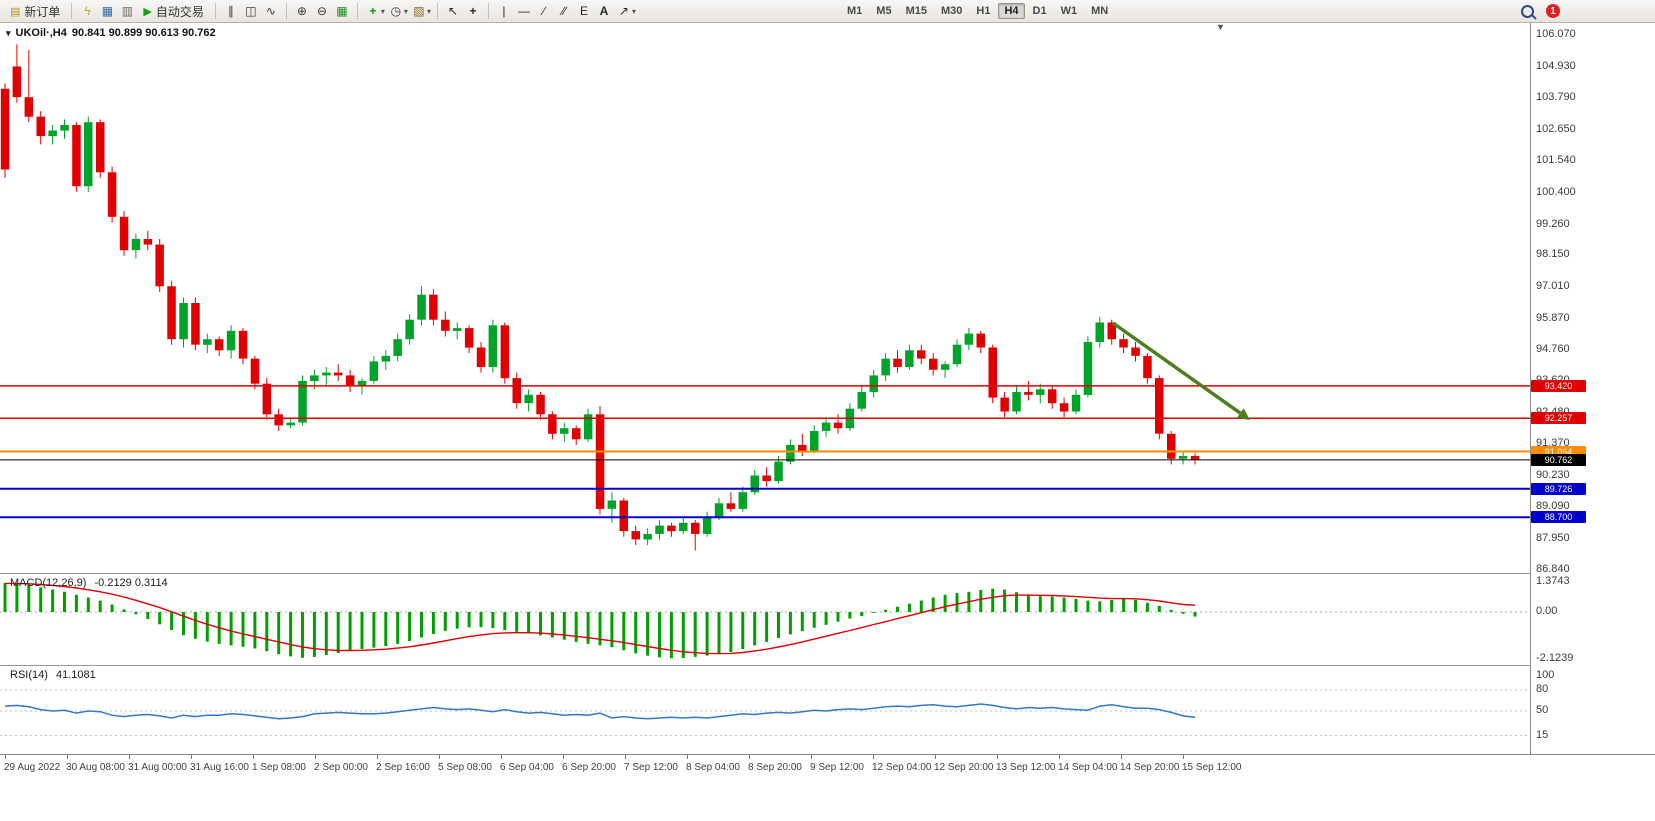 This screenshot has height=821, width=1655. I want to click on horizontal-line-icon: —, so click(523, 11).